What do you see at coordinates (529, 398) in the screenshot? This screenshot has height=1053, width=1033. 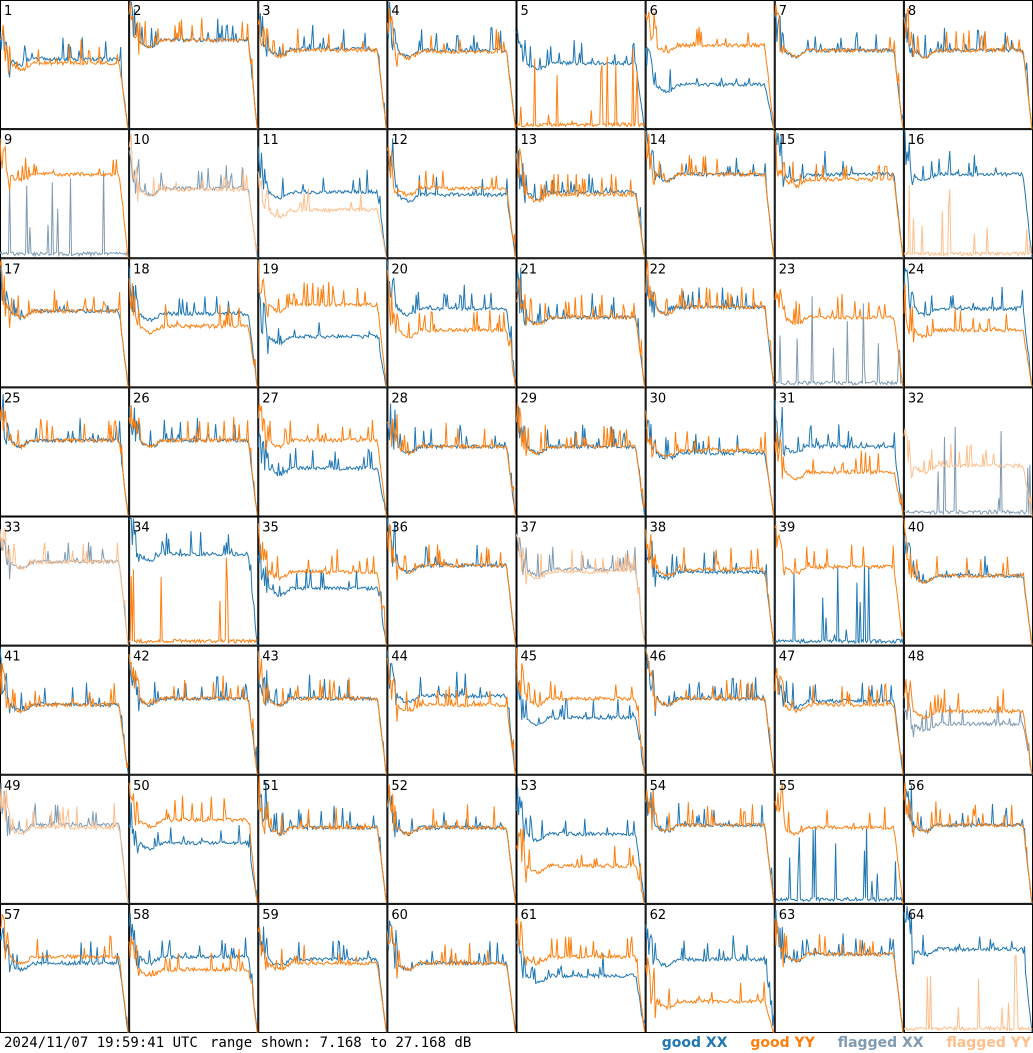 I see `panel-label: 29` at bounding box center [529, 398].